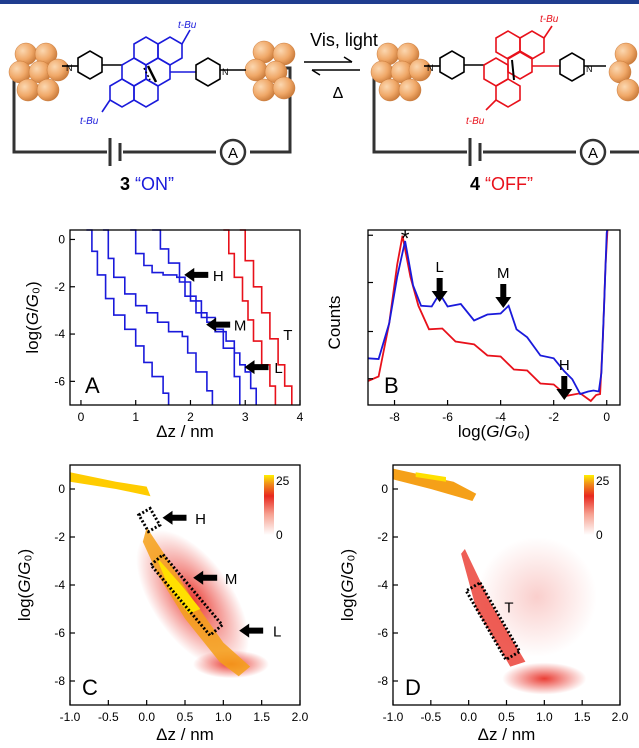 The width and height of the screenshot is (639, 748). I want to click on y-axis-label: Counts, so click(334, 323).